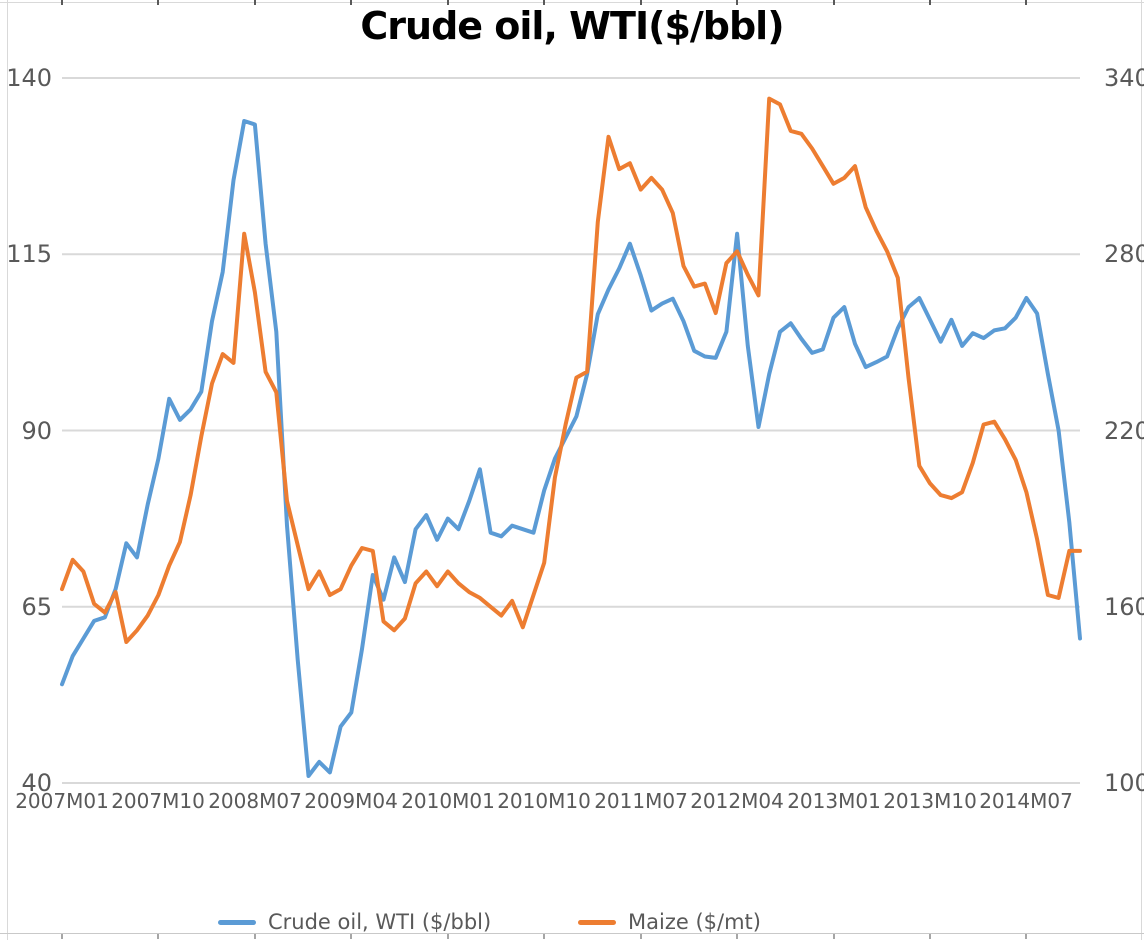 The width and height of the screenshot is (1144, 940). I want to click on x-axis-tick-label: 2010M10, so click(544, 801).